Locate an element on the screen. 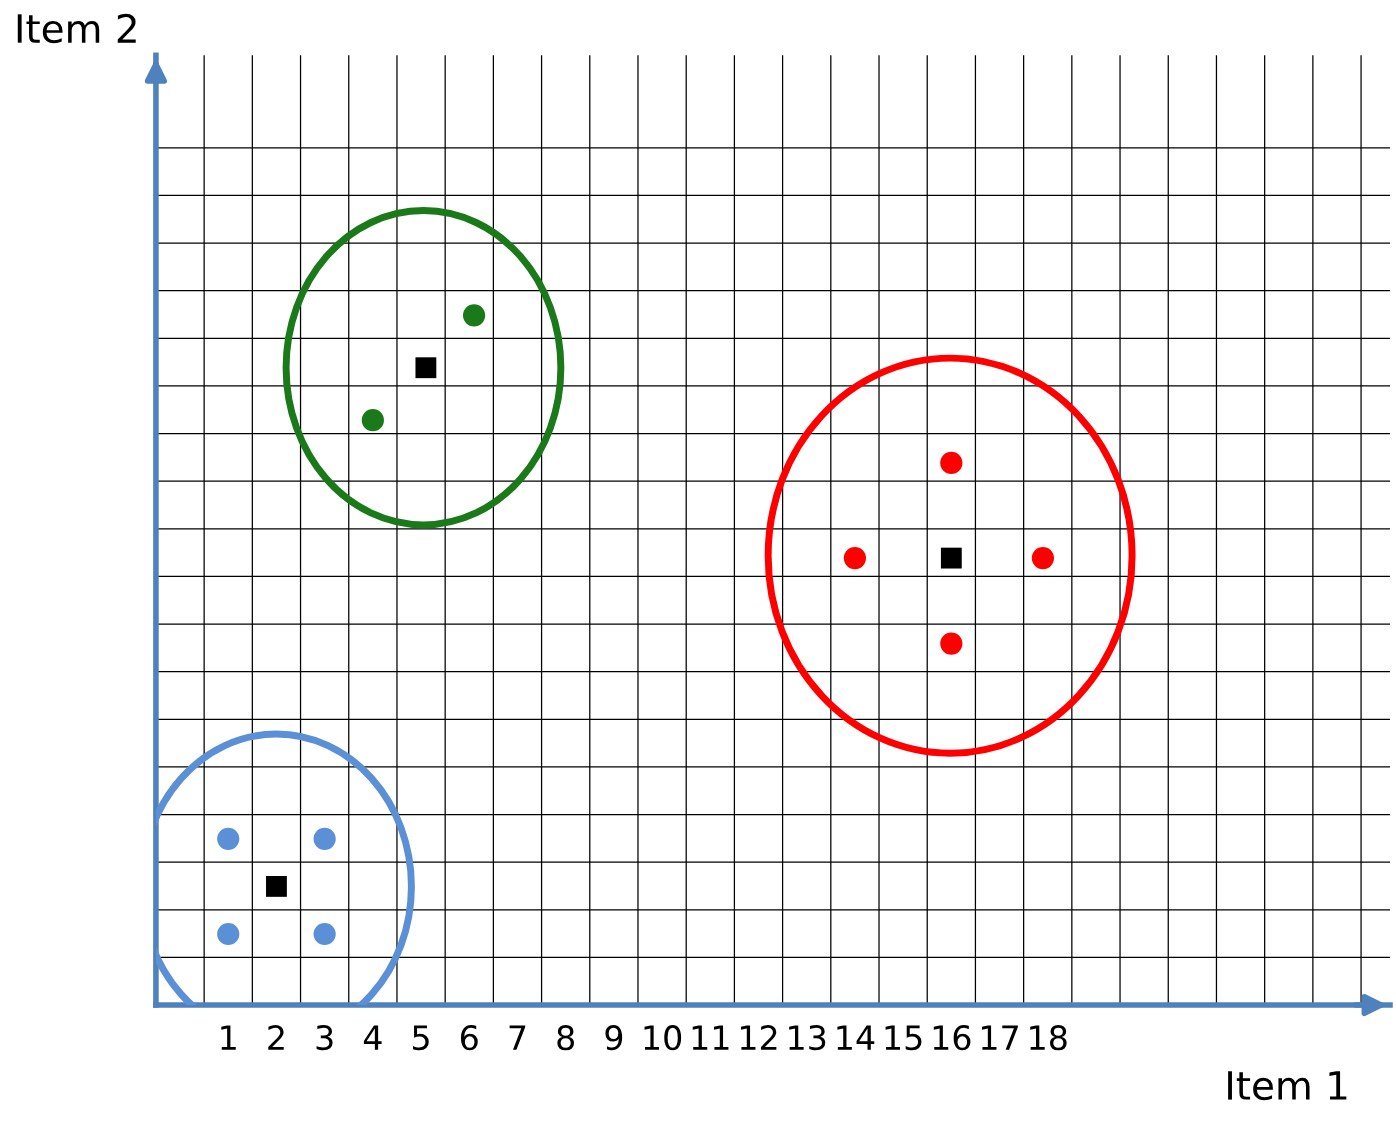 The image size is (1396, 1128). x-tick-label: 13 is located at coordinates (807, 1038).